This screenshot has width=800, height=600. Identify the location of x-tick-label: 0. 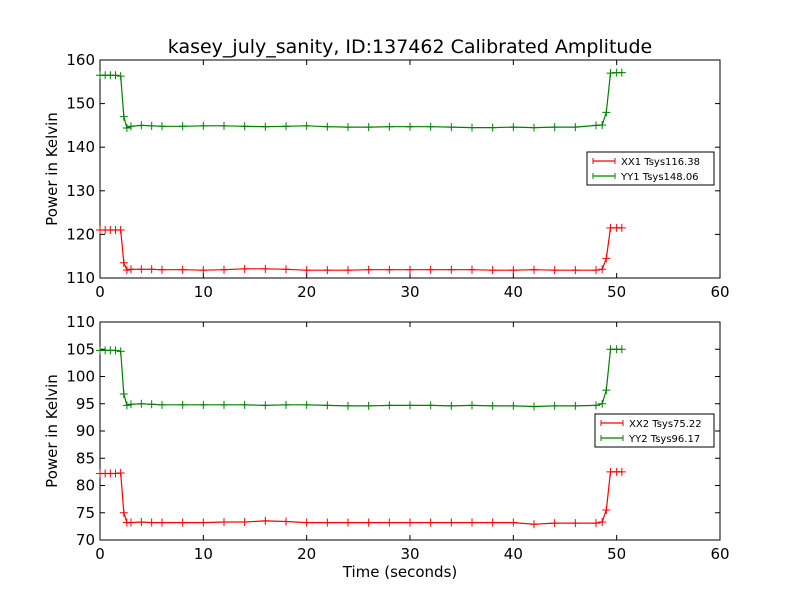
(100, 292).